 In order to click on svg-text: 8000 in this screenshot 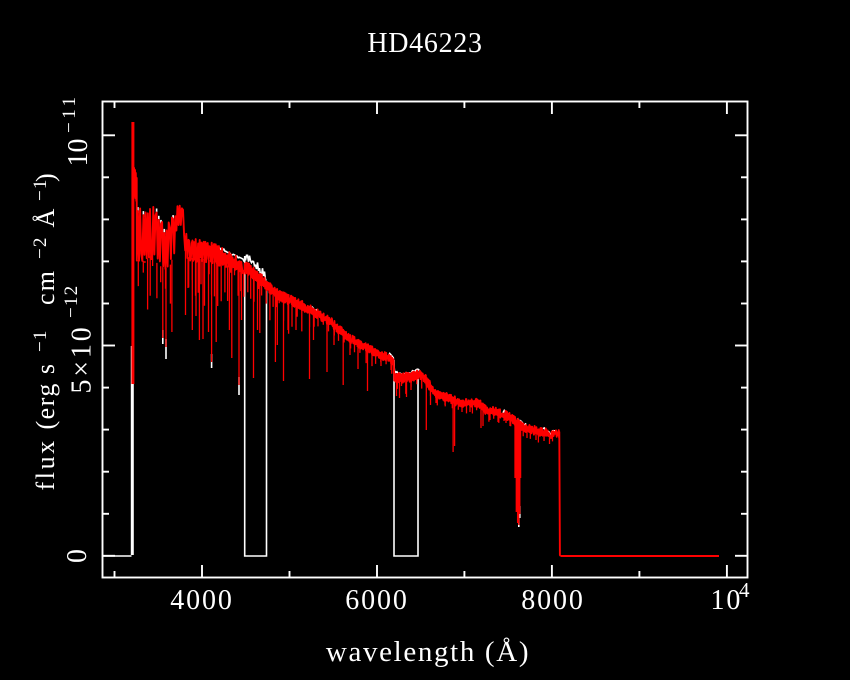, I will do `click(553, 600)`.